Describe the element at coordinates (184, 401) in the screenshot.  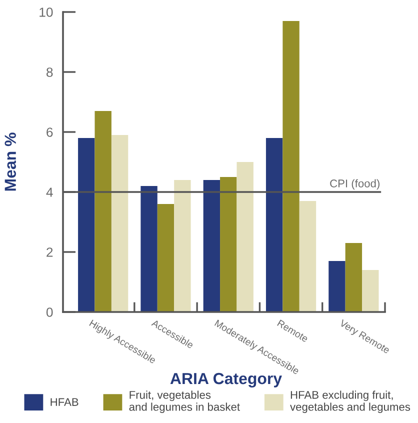
I see `legend-label: Fruit, vegetables and legumes in basket` at that location.